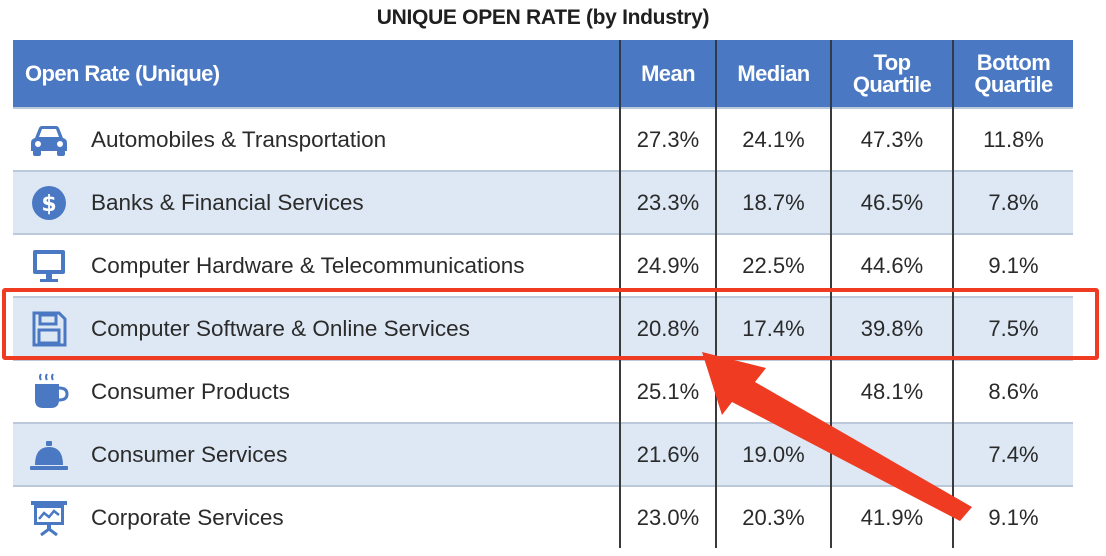  I want to click on industry-cell: $ Banks & Financial Services, so click(316, 202).